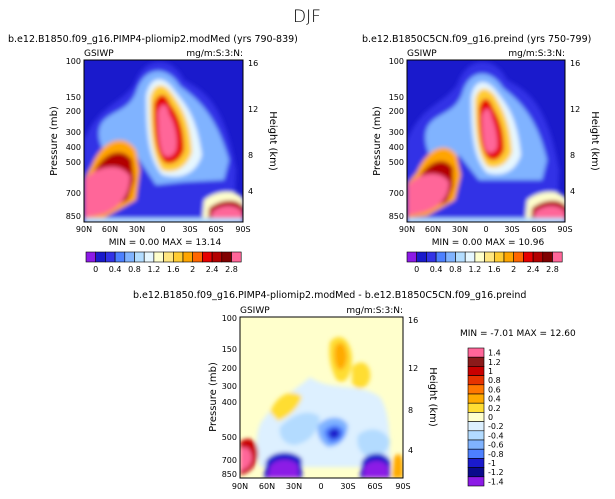 This screenshot has width=615, height=499. What do you see at coordinates (253, 109) in the screenshot?
I see `panel-1-y2-tick-12: 12` at bounding box center [253, 109].